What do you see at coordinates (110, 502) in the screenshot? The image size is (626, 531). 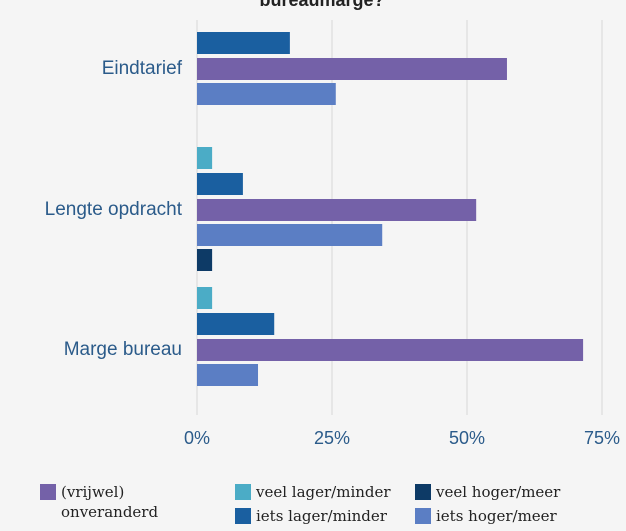 I see `legend-label: (vrijwel) onveranderd` at bounding box center [110, 502].